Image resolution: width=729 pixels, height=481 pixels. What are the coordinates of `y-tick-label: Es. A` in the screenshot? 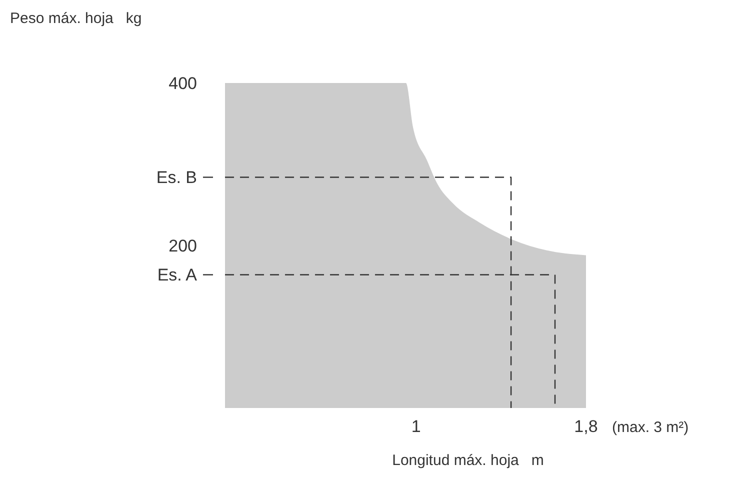 It's located at (177, 275).